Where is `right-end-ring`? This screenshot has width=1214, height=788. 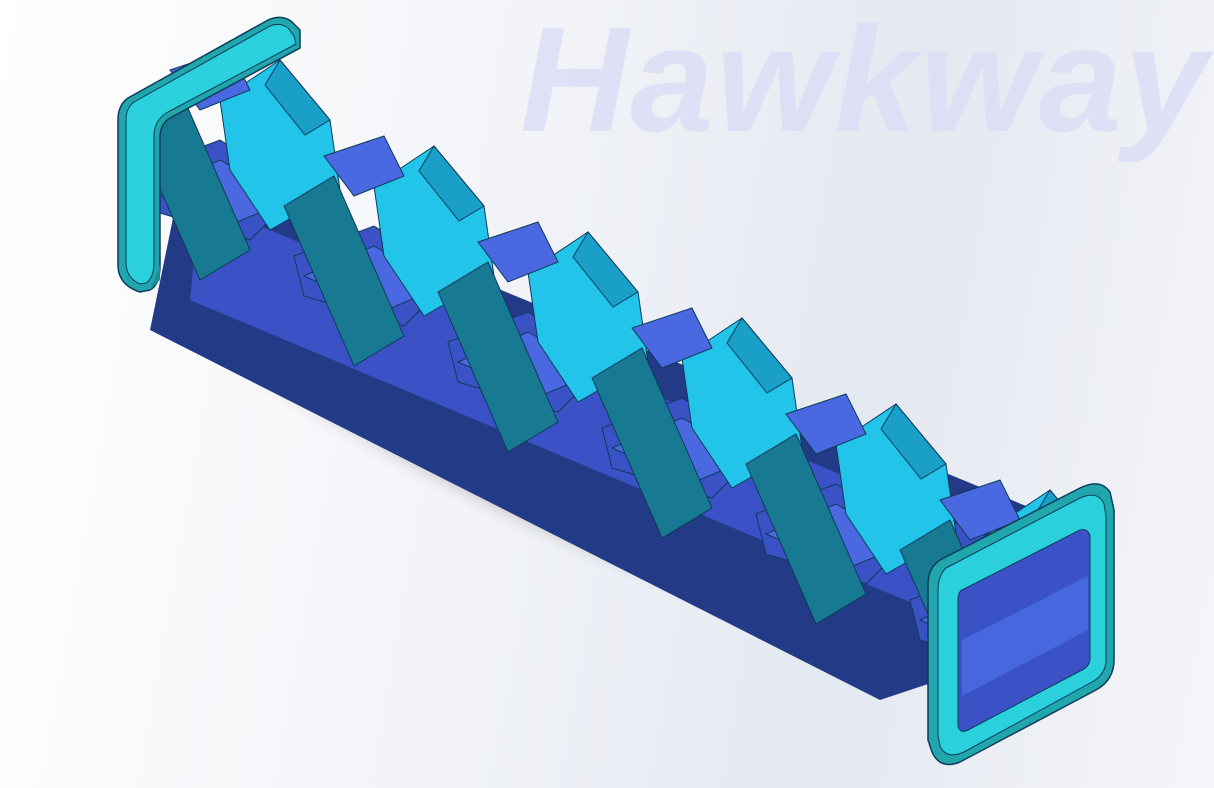 right-end-ring is located at coordinates (1021, 624).